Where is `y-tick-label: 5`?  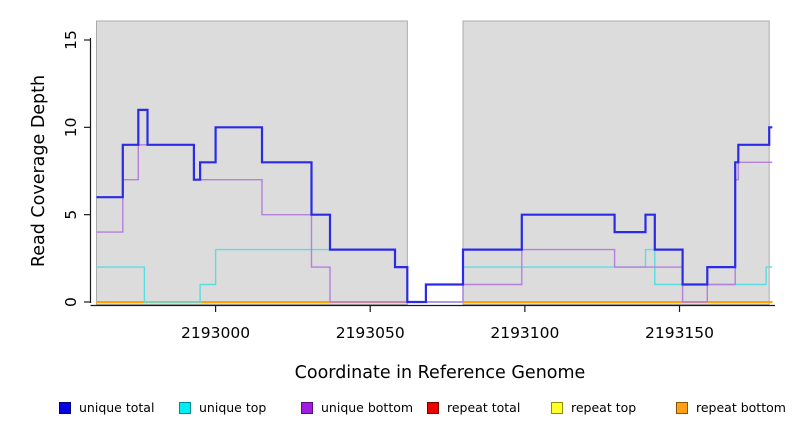
y-tick-label: 5 is located at coordinates (71, 215).